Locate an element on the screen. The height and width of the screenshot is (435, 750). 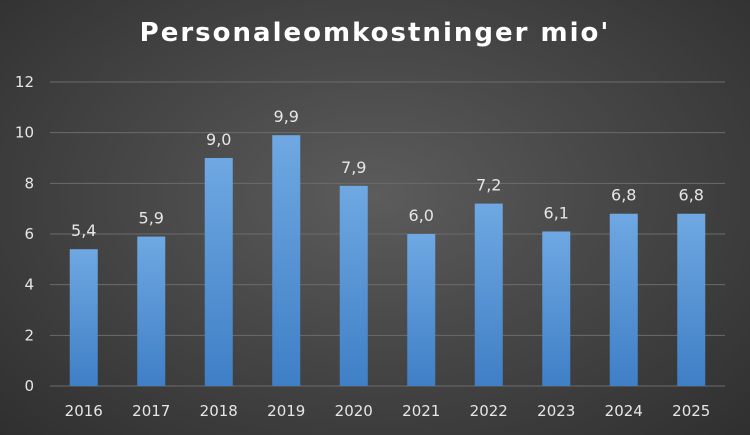
y-tick-label: 0 is located at coordinates (29, 386).